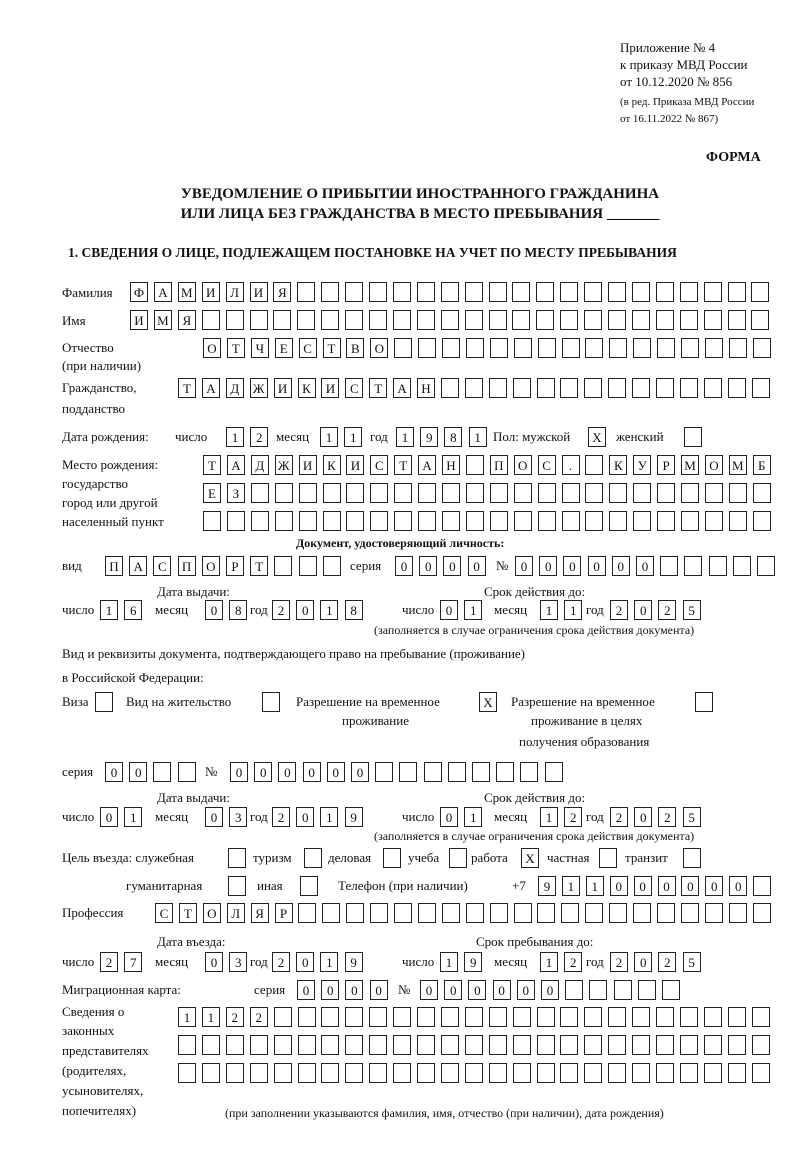 The height and width of the screenshot is (1163, 800). I want to click on birthplace-line1-cell: О, so click(713, 465).